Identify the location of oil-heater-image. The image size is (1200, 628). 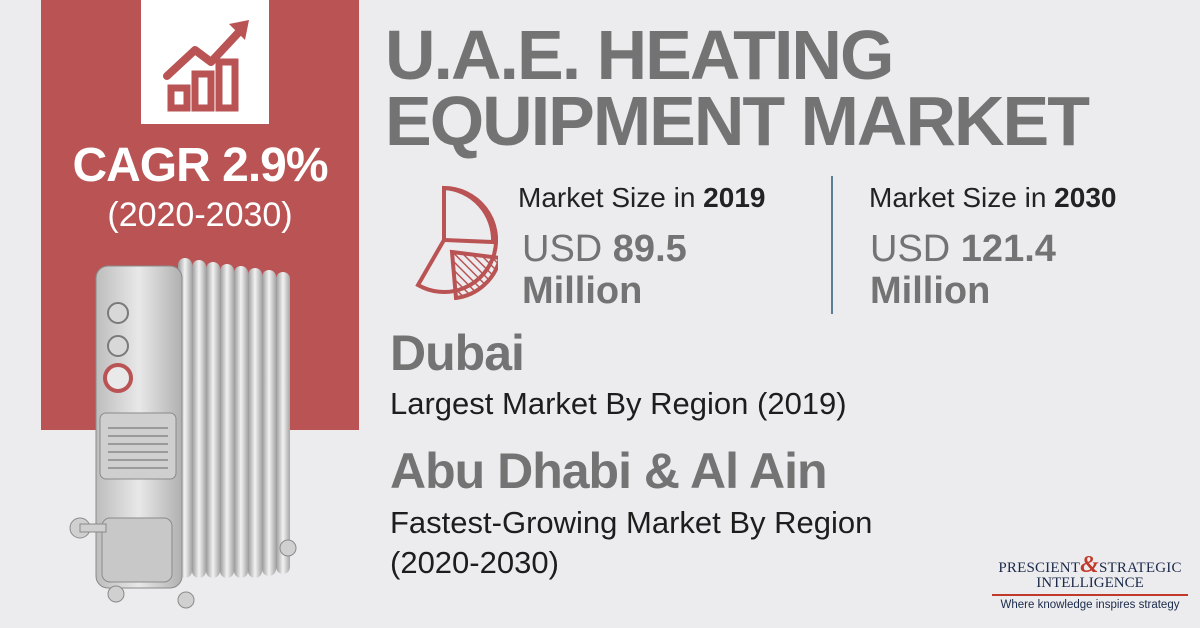
(183, 433).